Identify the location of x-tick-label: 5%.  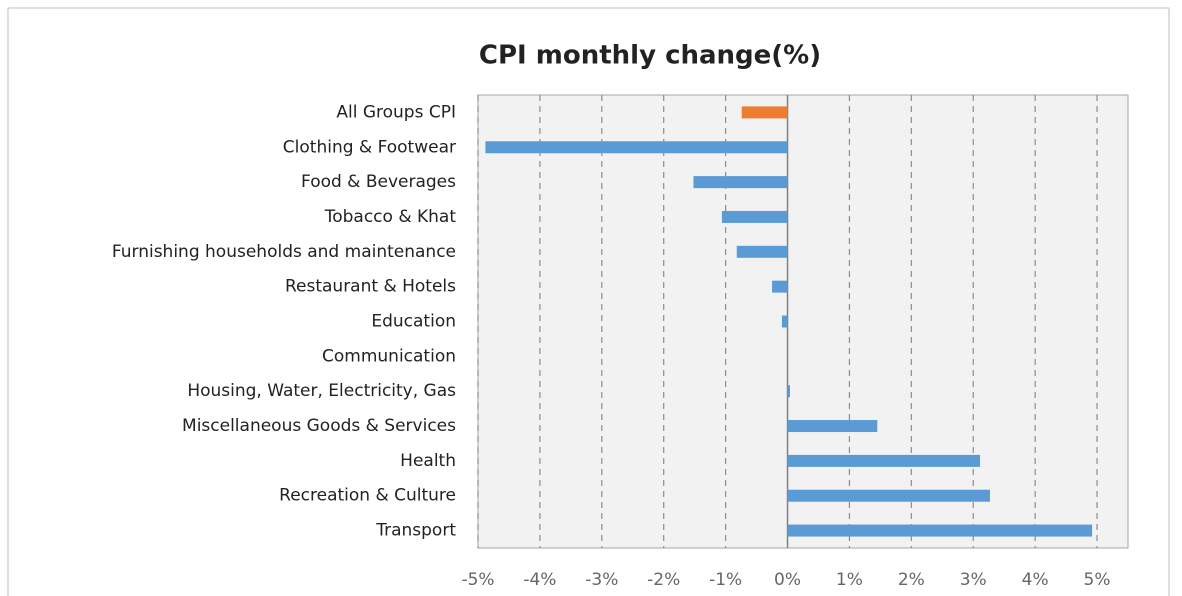
(1097, 580).